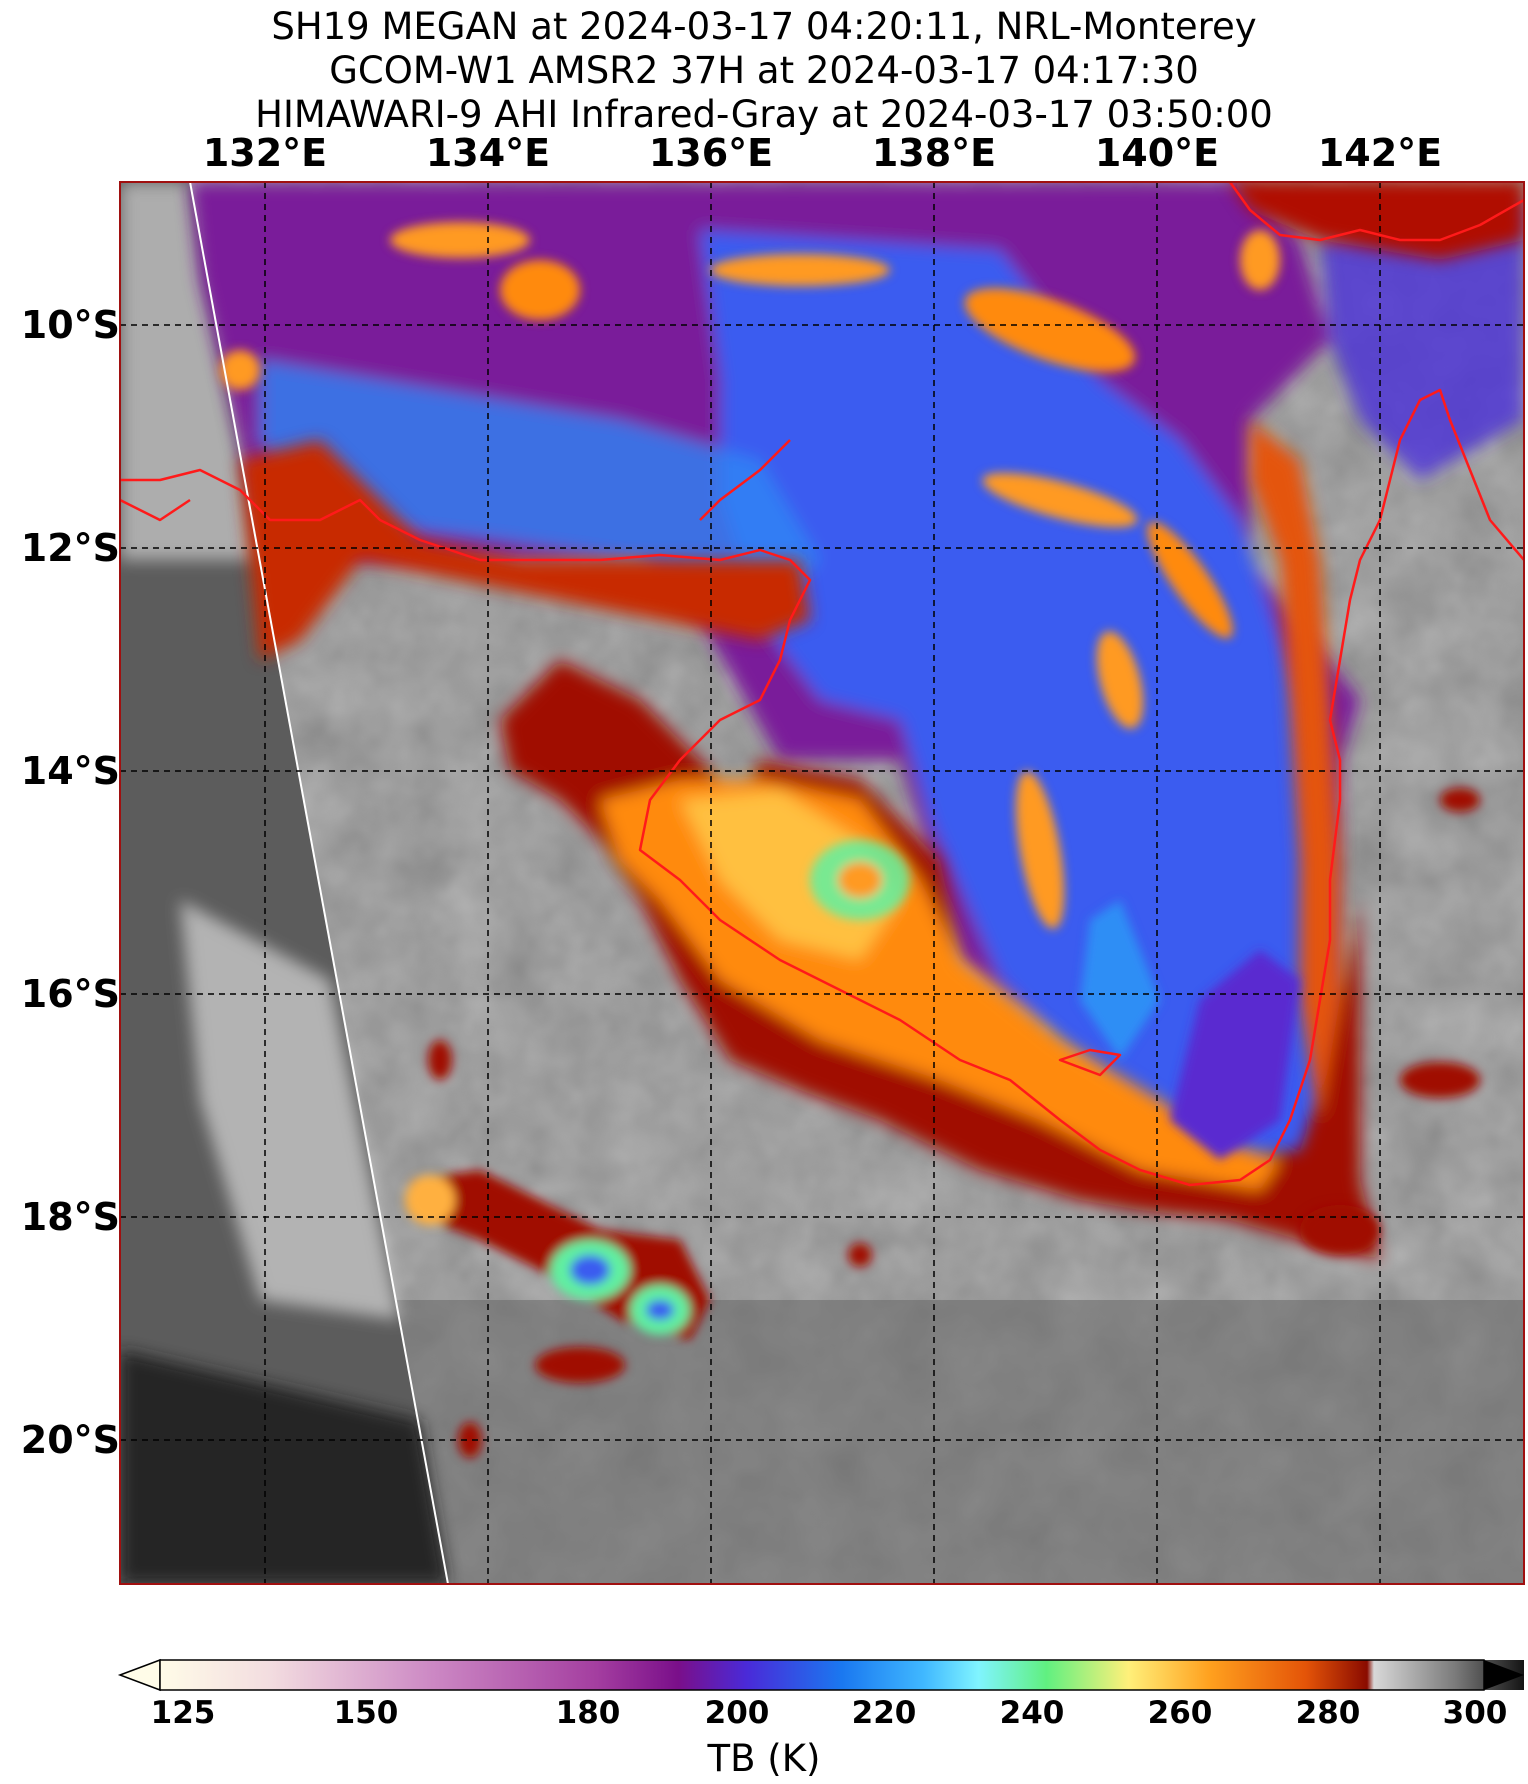 The height and width of the screenshot is (1784, 1528). What do you see at coordinates (1376, 212) in the screenshot?
I see `new-guinea-coastline` at bounding box center [1376, 212].